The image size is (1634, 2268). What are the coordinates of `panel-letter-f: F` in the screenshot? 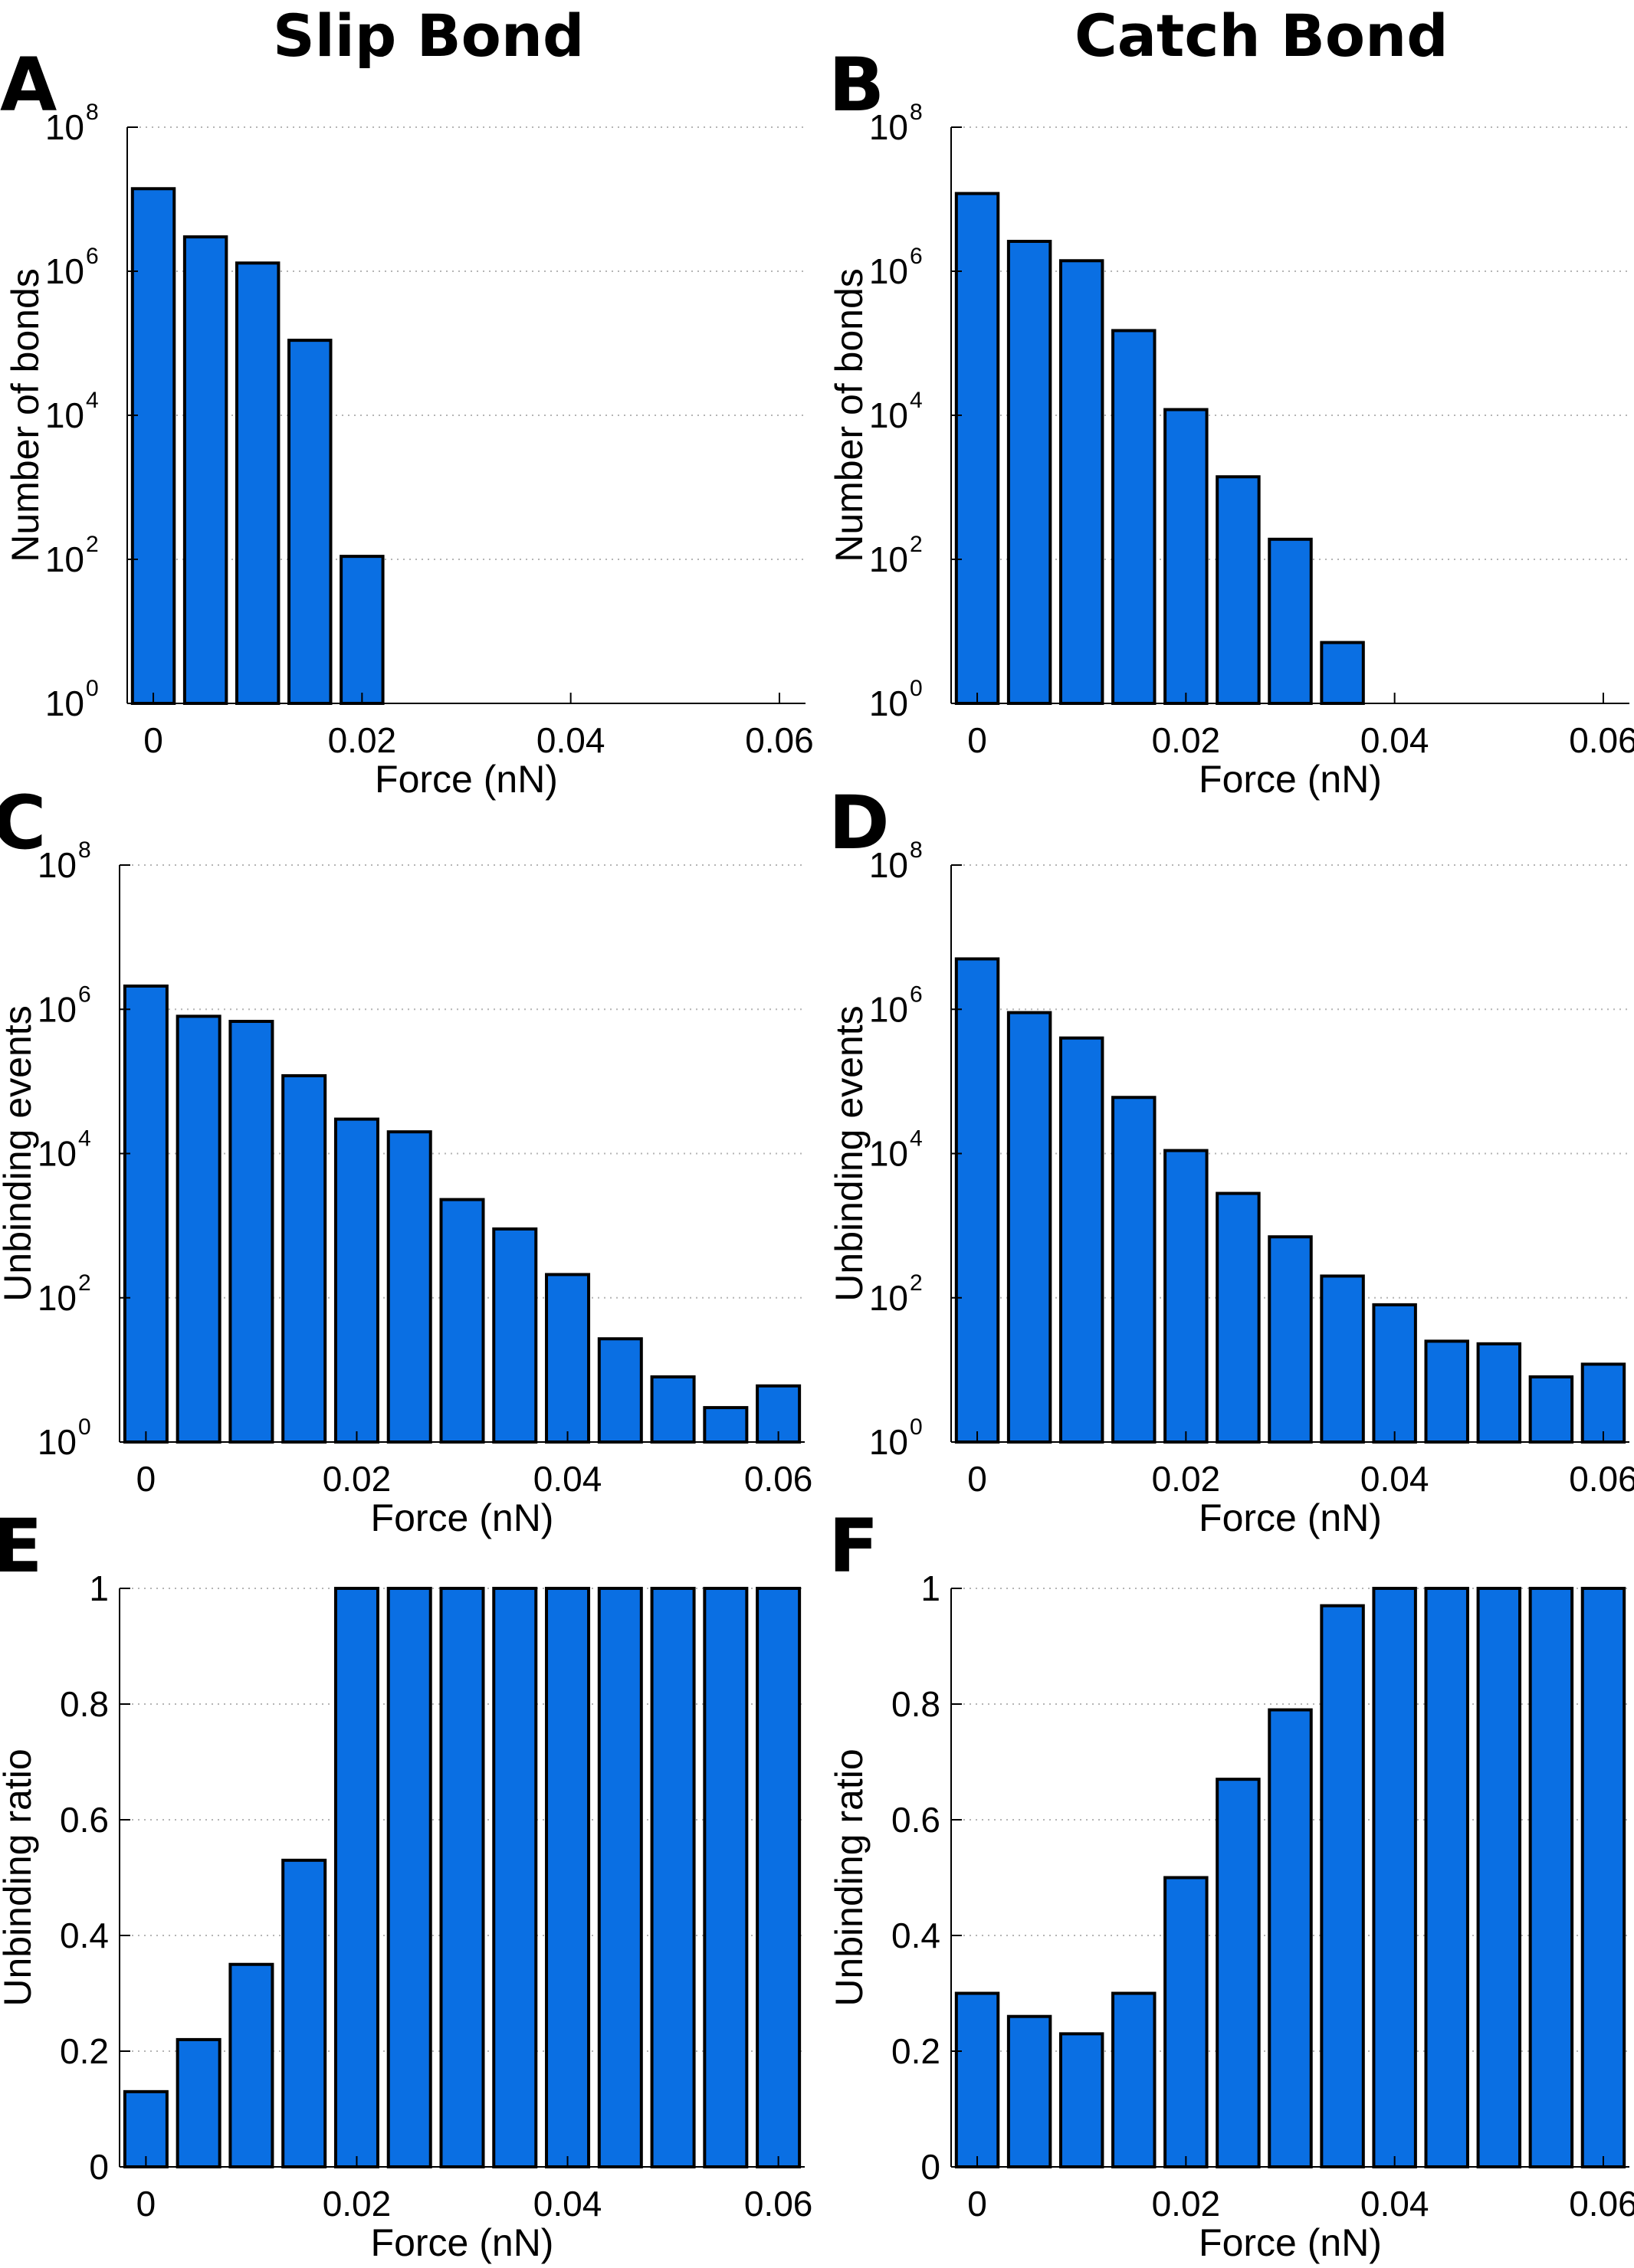 It's located at (853, 1546).